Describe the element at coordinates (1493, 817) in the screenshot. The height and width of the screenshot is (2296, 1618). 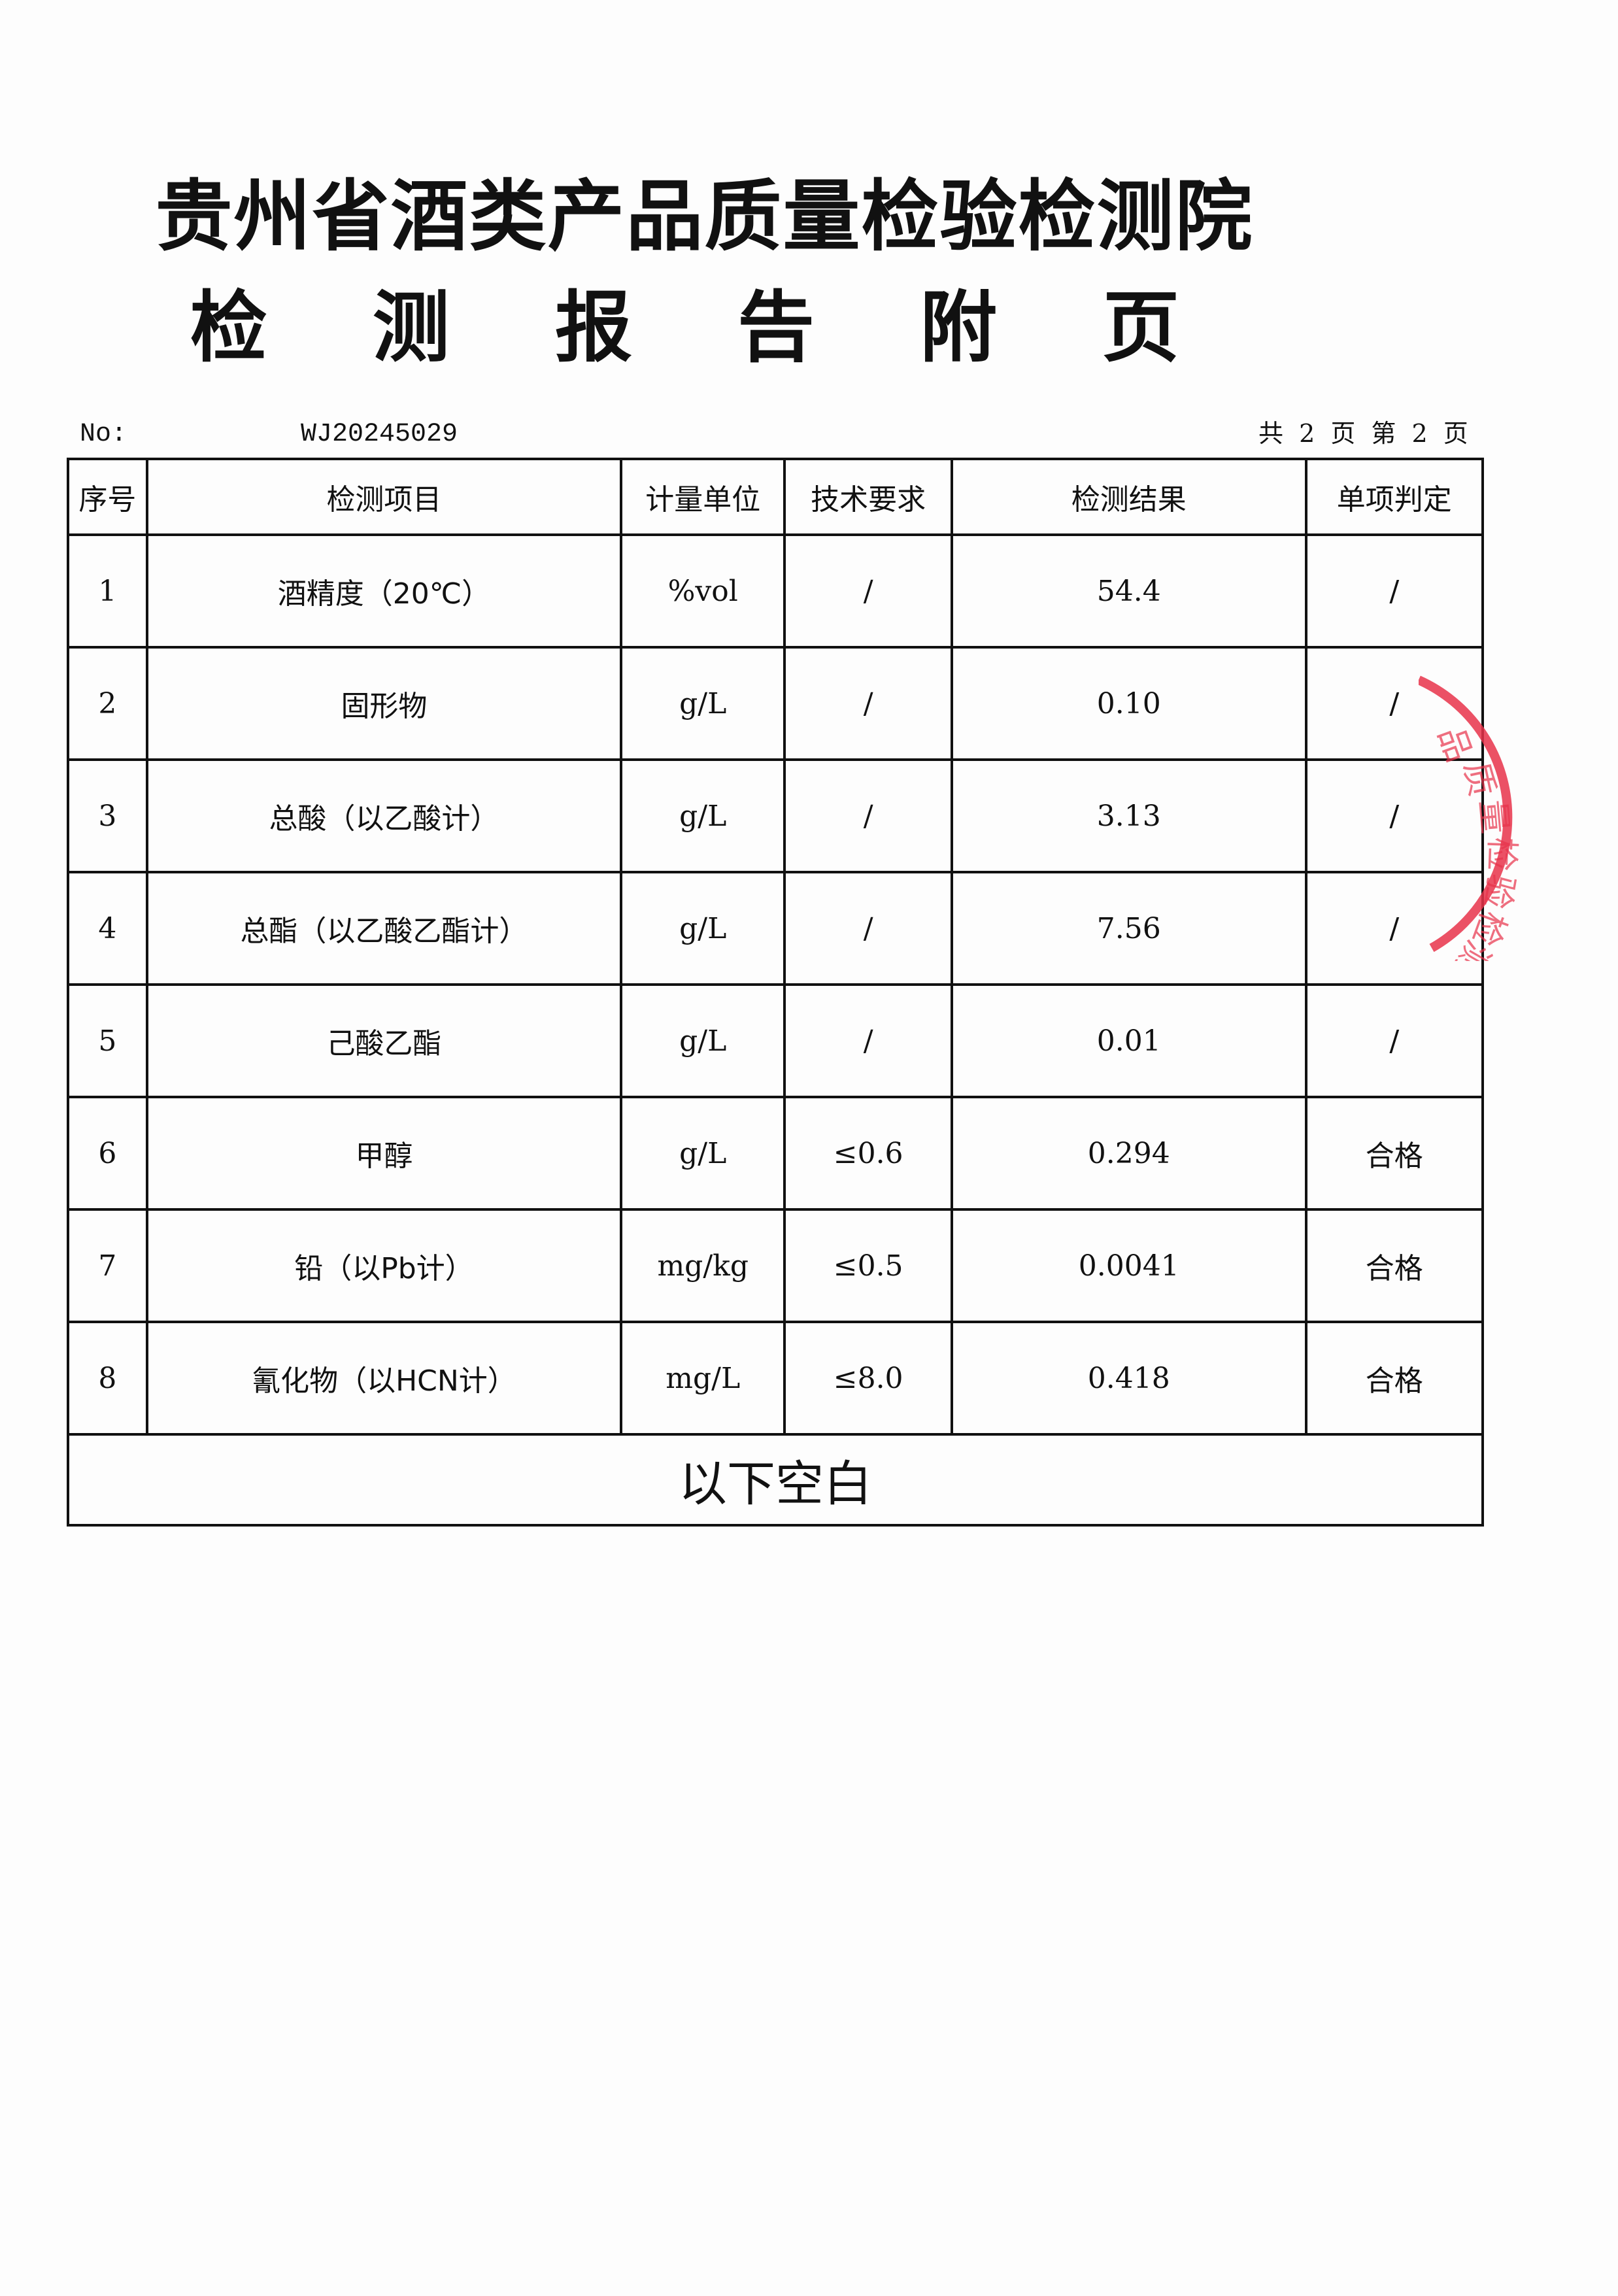
I see `svg-text: 量` at that location.